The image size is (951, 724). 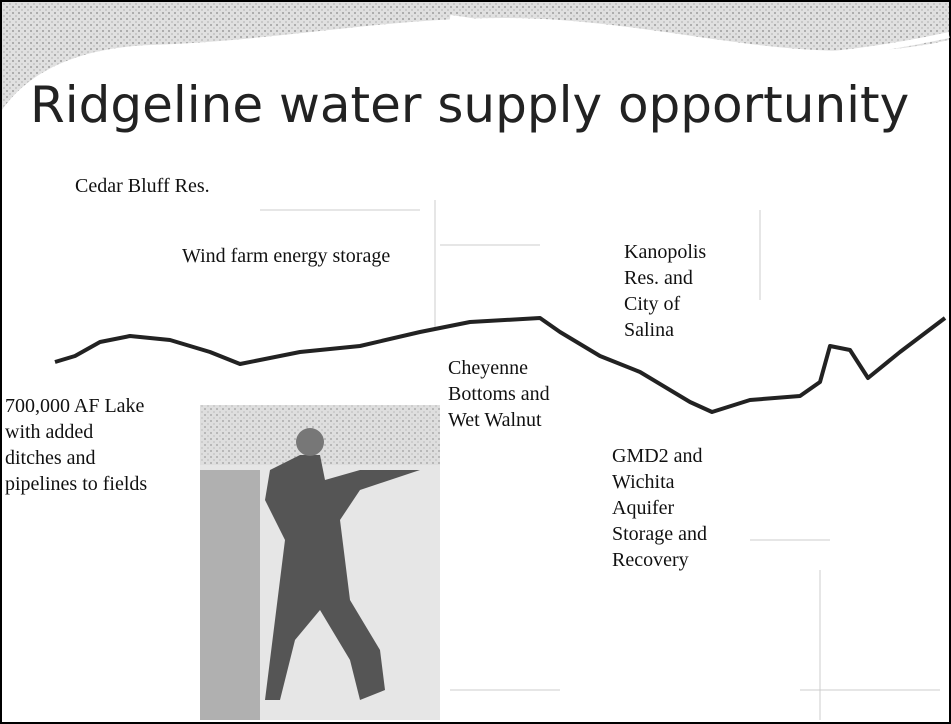 I want to click on ridgeline, so click(x=500, y=365).